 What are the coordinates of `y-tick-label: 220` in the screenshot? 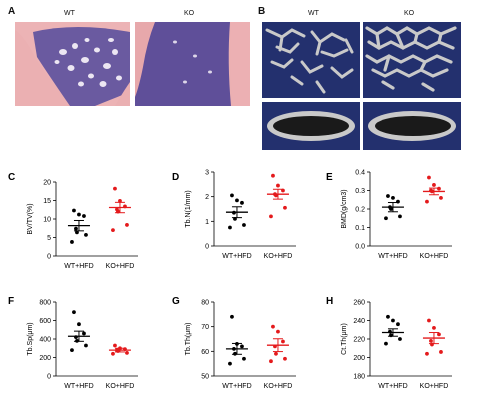 It's located at (359, 340).